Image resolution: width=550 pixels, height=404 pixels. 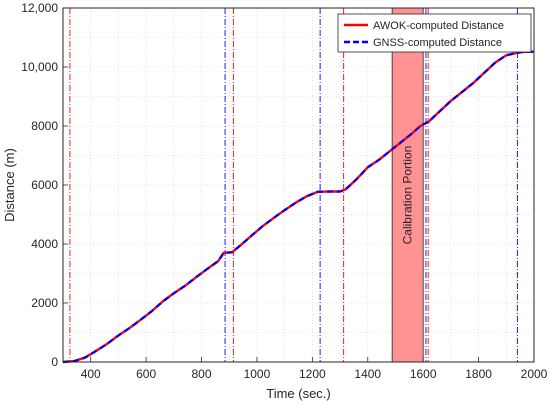 What do you see at coordinates (202, 374) in the screenshot?
I see `x-tick-label: 800` at bounding box center [202, 374].